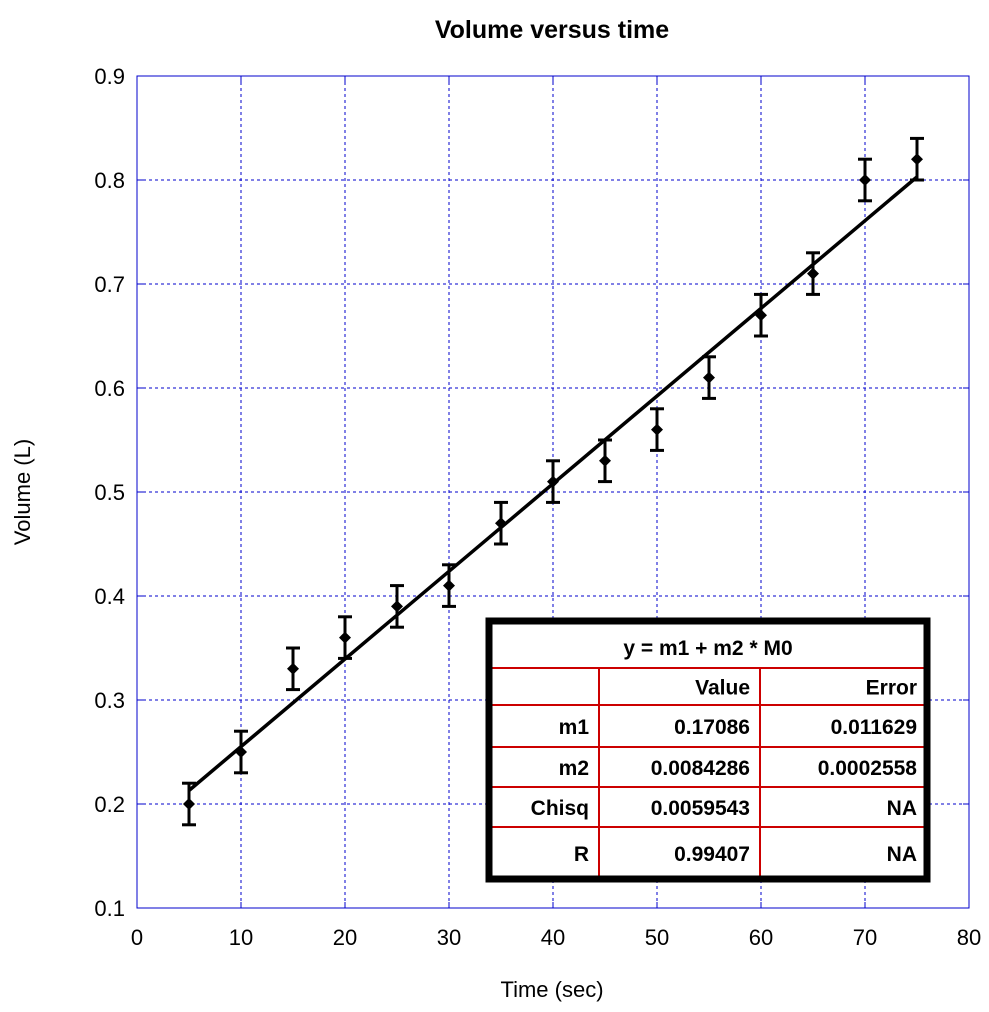 The image size is (989, 1012). What do you see at coordinates (707, 648) in the screenshot?
I see `fit-table-equation: y = m1 + m2 * M0` at bounding box center [707, 648].